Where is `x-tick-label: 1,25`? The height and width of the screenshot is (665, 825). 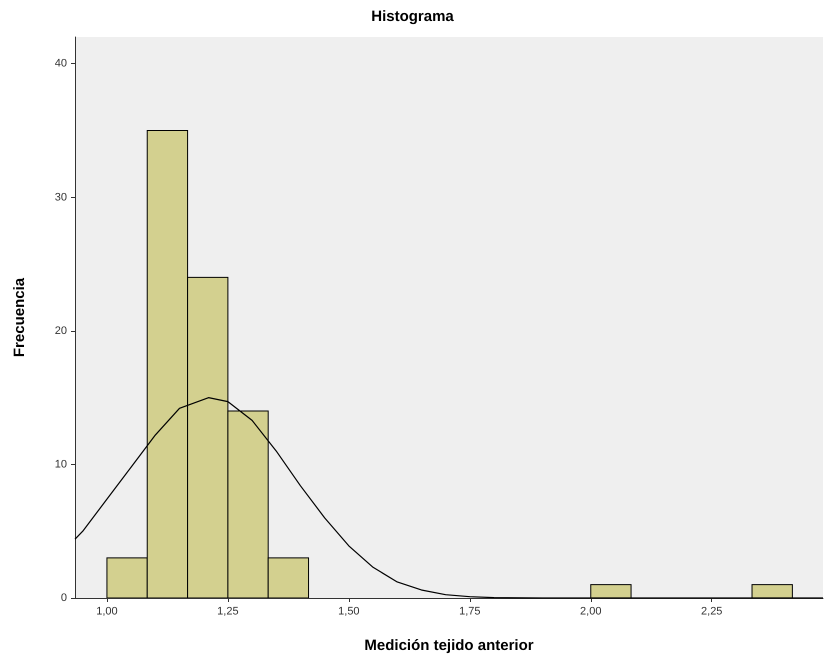
x-tick-label: 1,25 is located at coordinates (228, 612).